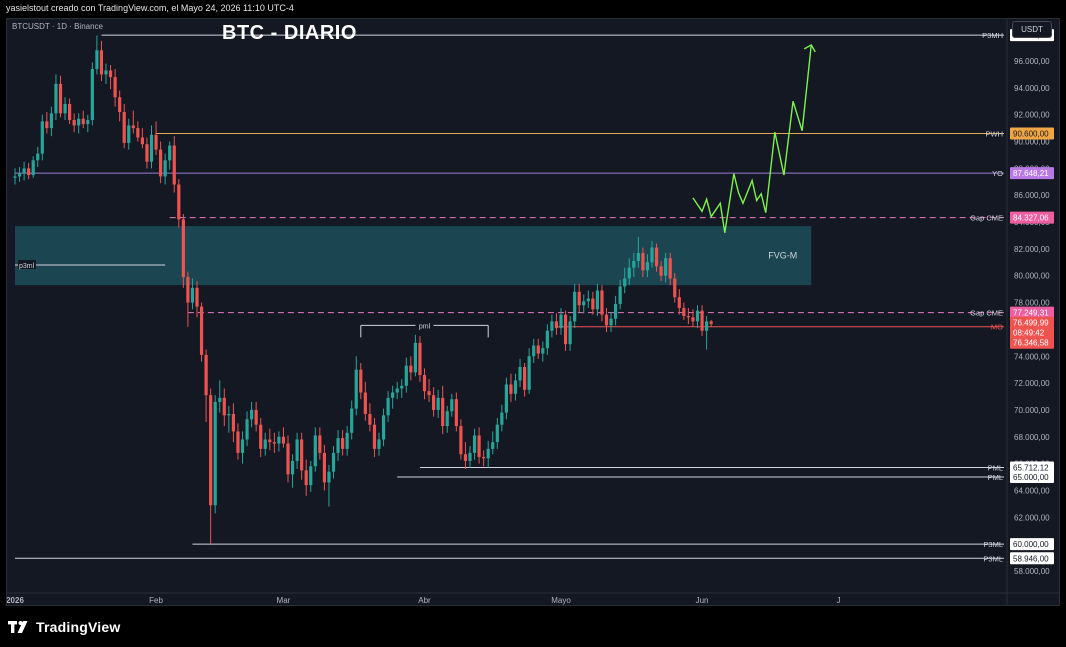 This screenshot has height=647, width=1066. I want to click on current-price-text: 76.499,99, so click(1031, 323).